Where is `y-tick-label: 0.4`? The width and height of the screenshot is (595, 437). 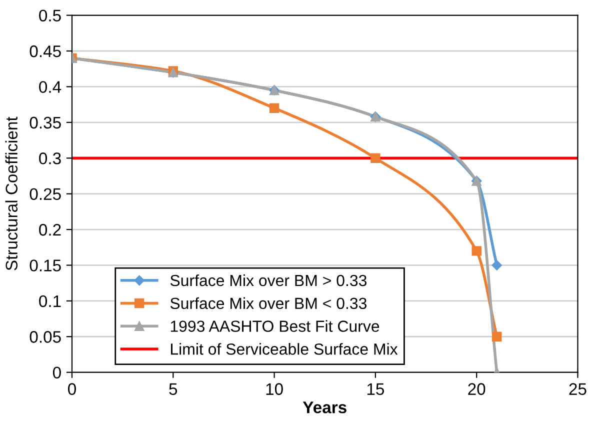
y-tick-label: 0.4 is located at coordinates (50, 87).